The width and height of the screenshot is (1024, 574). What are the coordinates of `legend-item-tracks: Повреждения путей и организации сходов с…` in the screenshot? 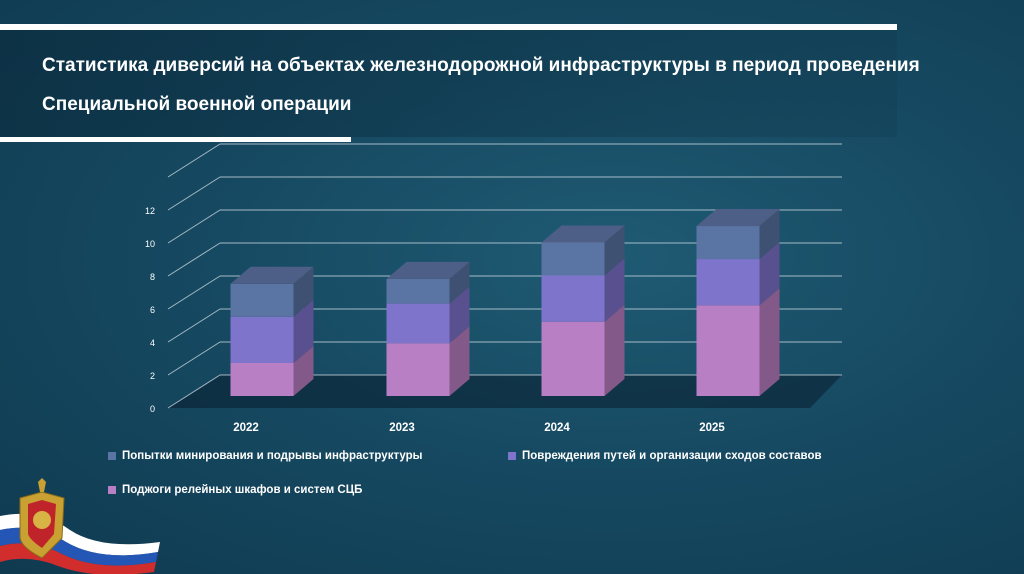 It's located at (665, 456).